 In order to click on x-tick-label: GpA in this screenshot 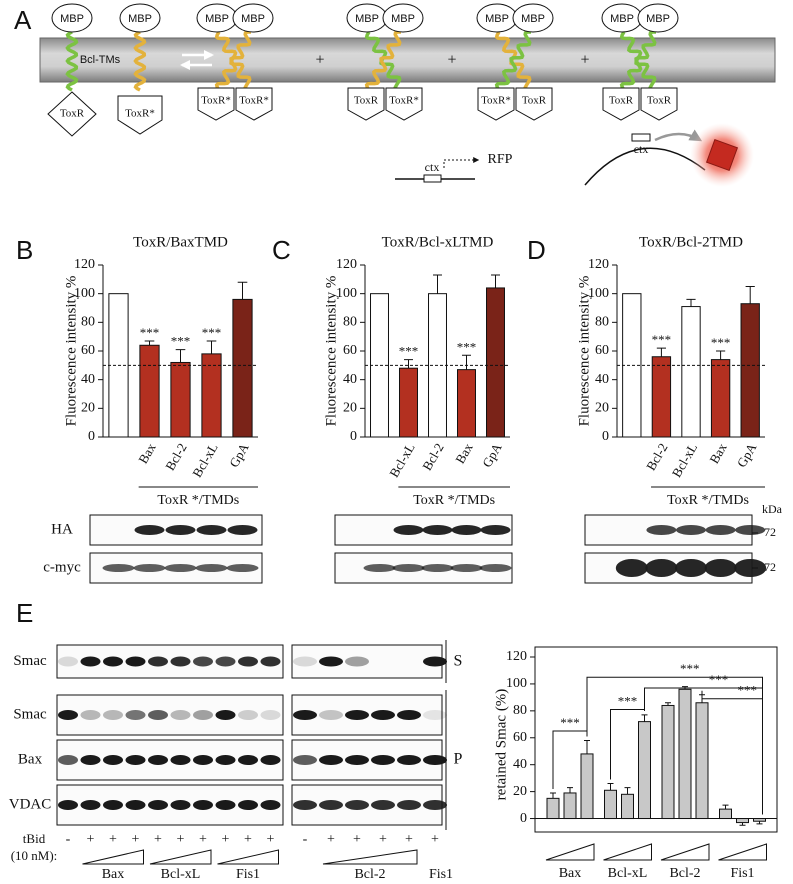, I will do `click(747, 455)`.